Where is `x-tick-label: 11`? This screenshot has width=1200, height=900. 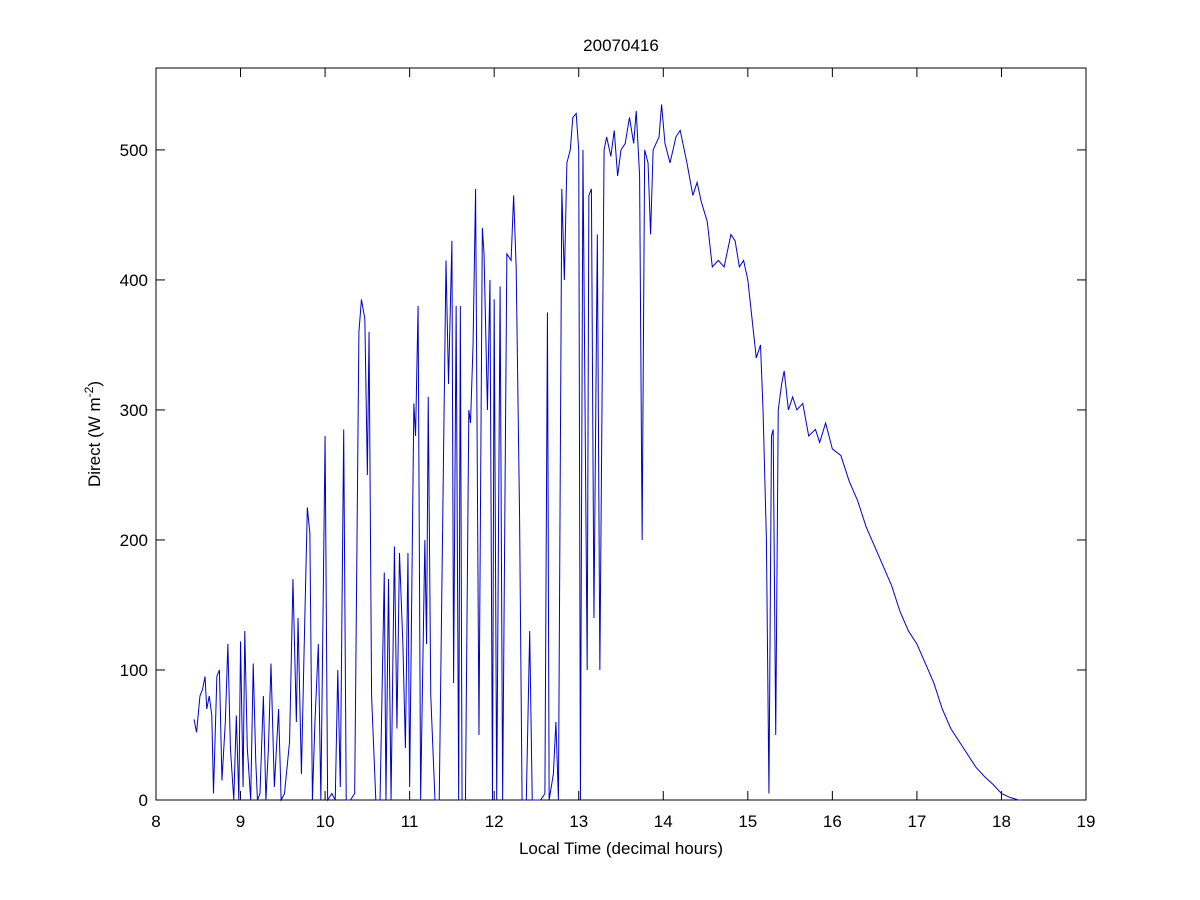 x-tick-label: 11 is located at coordinates (410, 821).